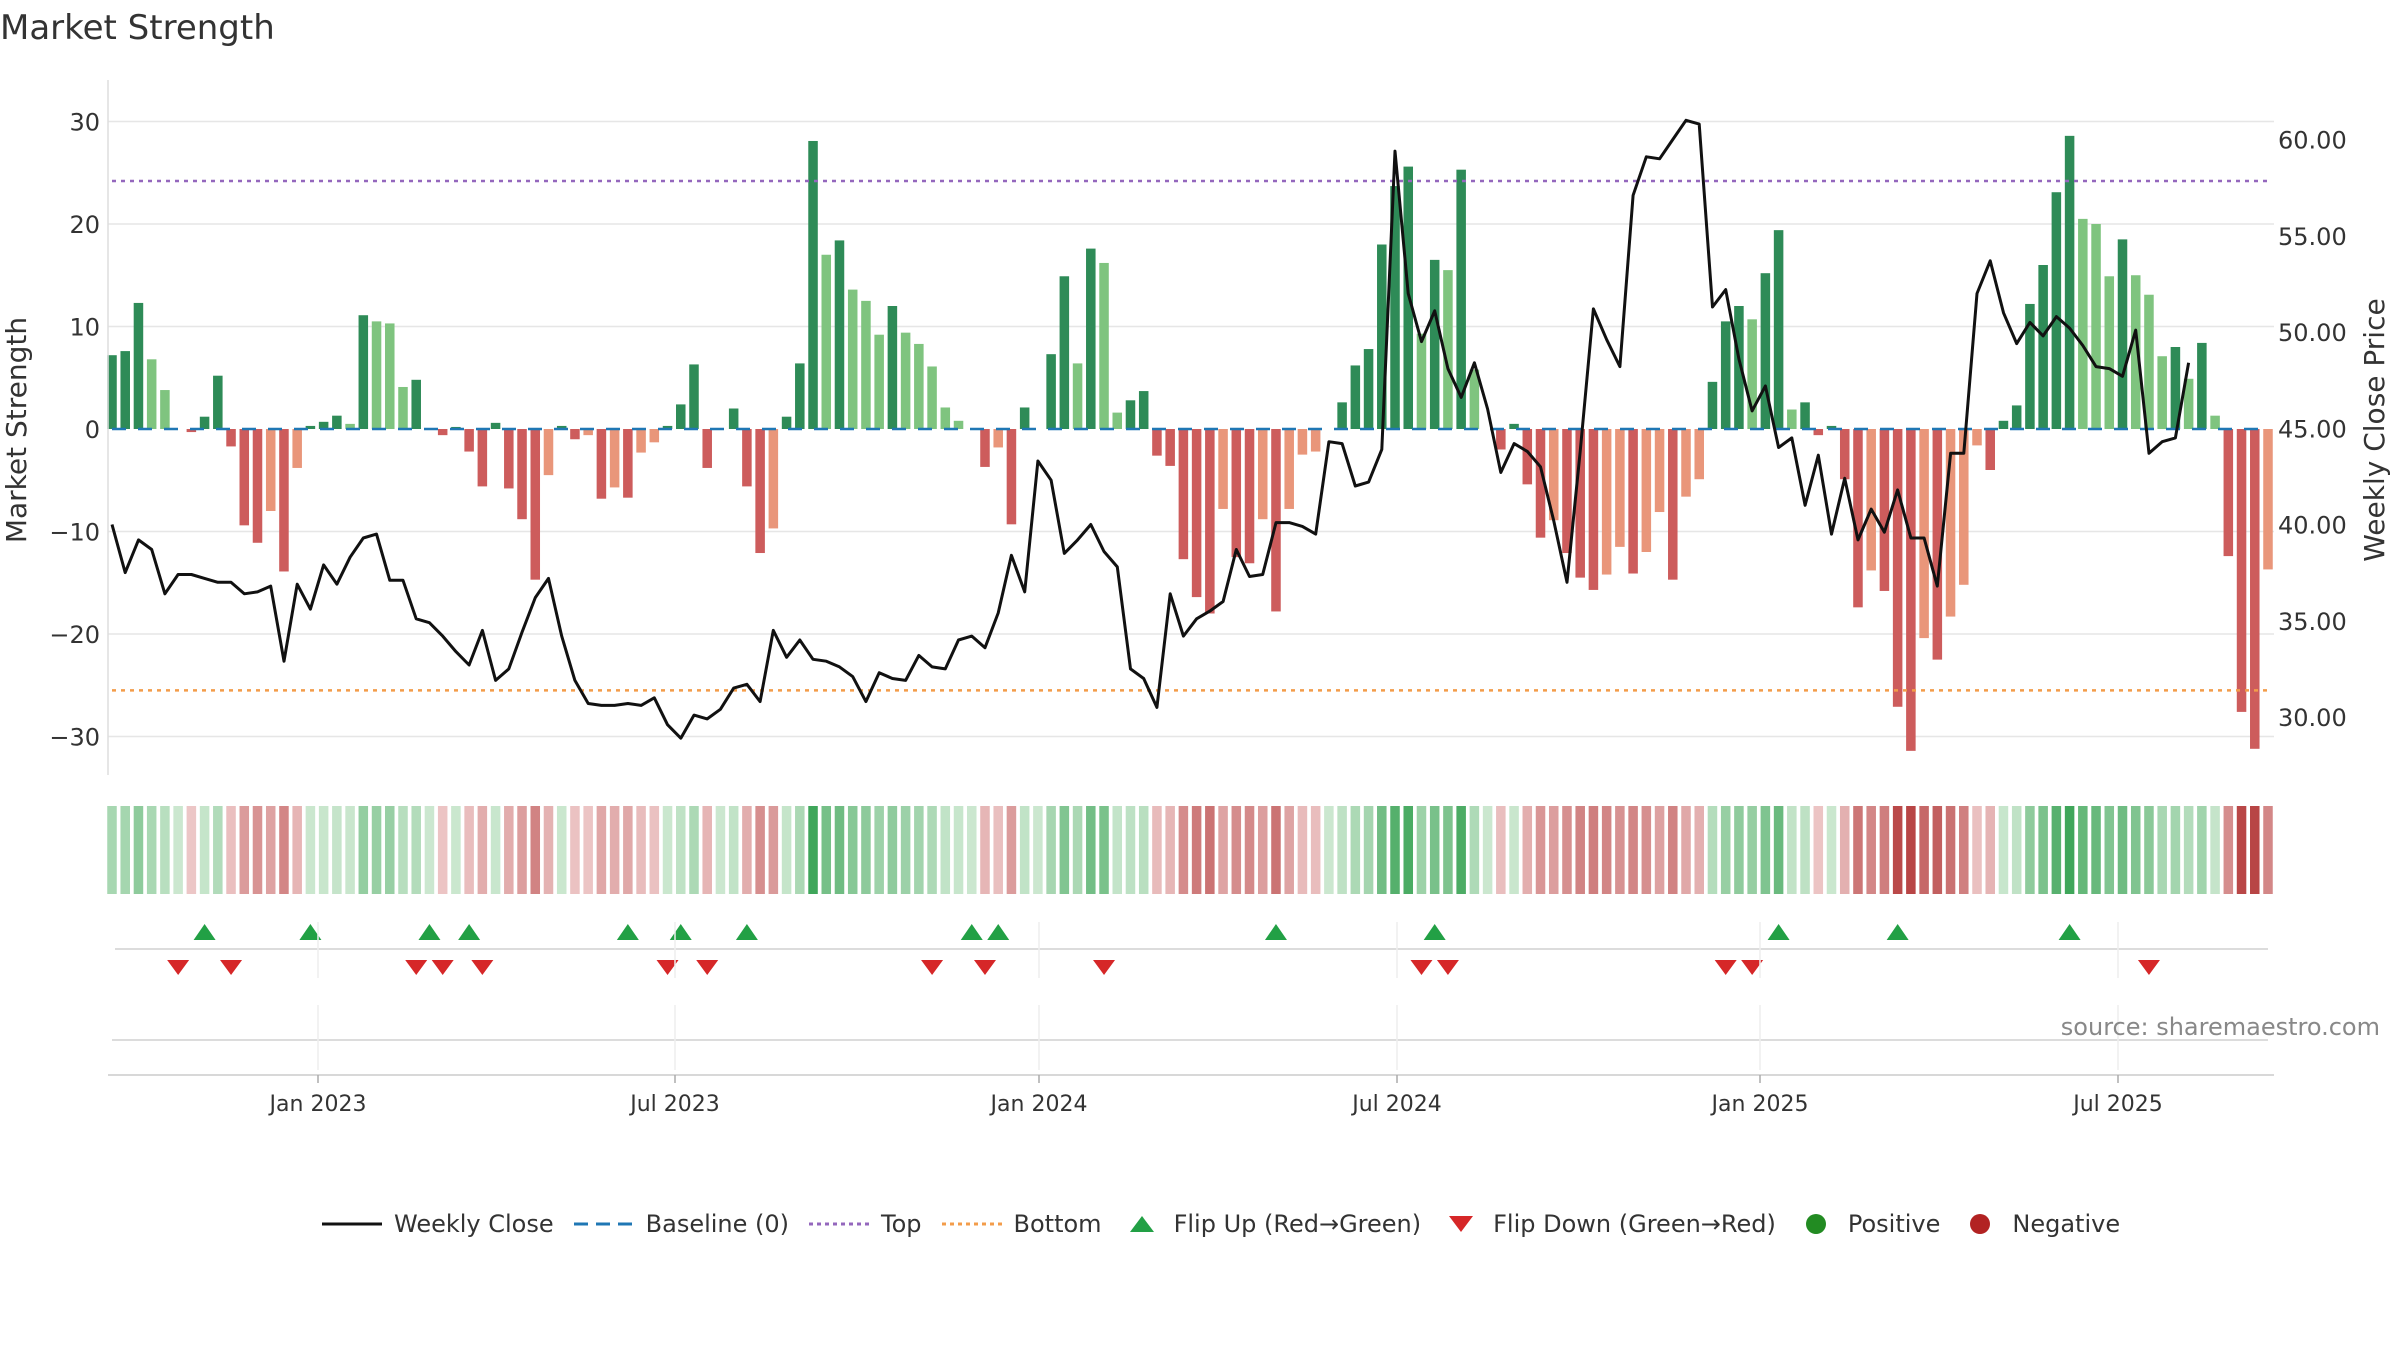  I want to click on x-tick-label: Jul 2024, so click(1396, 1104).